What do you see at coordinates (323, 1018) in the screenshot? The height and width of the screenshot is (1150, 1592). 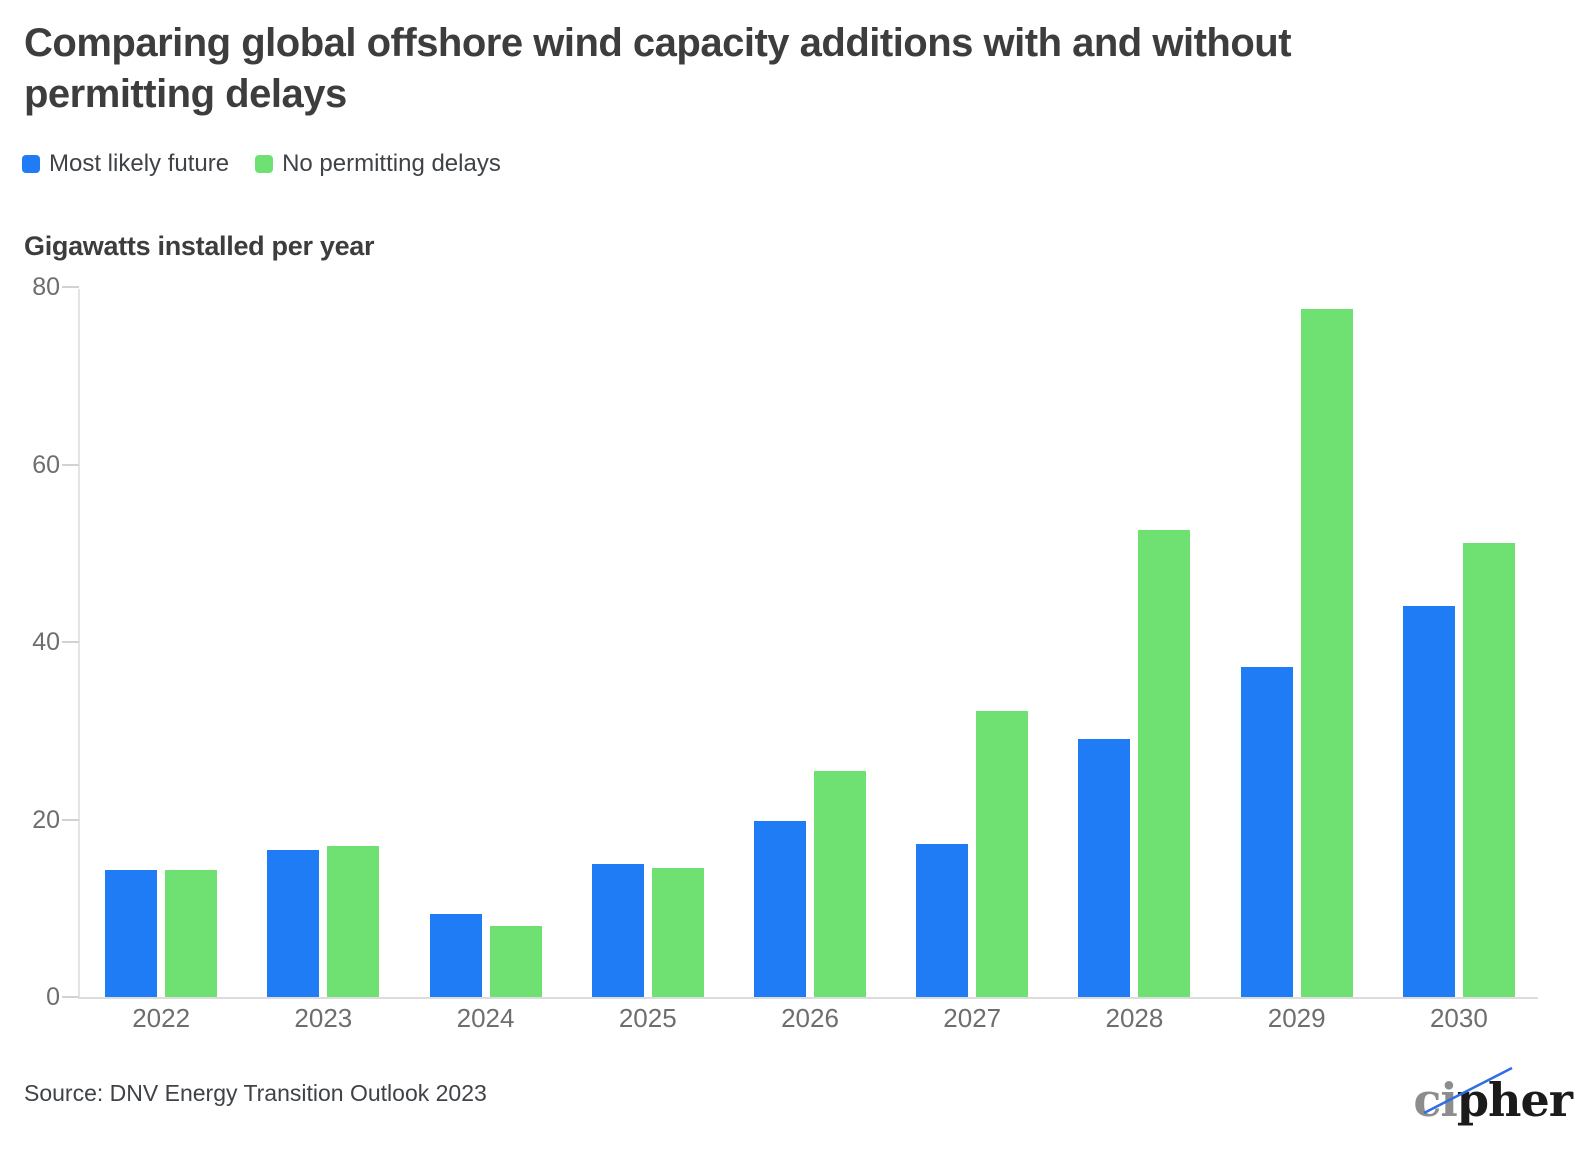 I see `x-tick-label-2023: 2023` at bounding box center [323, 1018].